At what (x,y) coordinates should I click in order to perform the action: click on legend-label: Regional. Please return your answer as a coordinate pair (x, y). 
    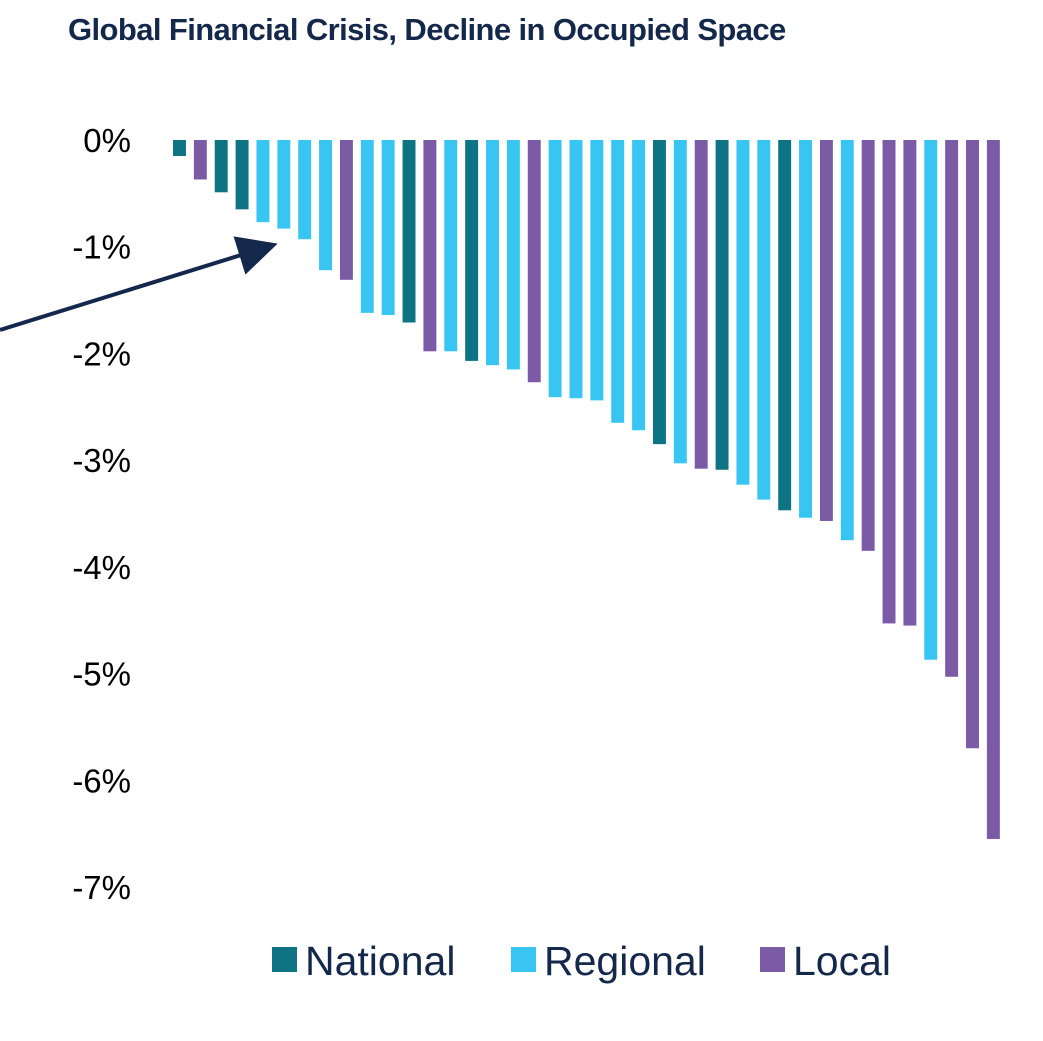
    Looking at the image, I should click on (625, 961).